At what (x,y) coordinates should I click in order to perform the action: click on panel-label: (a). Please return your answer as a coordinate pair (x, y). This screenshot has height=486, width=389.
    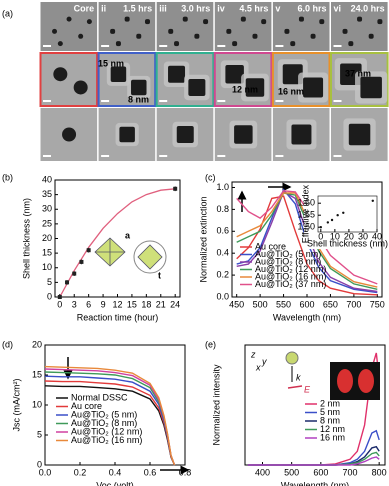
    Looking at the image, I should click on (7, 13).